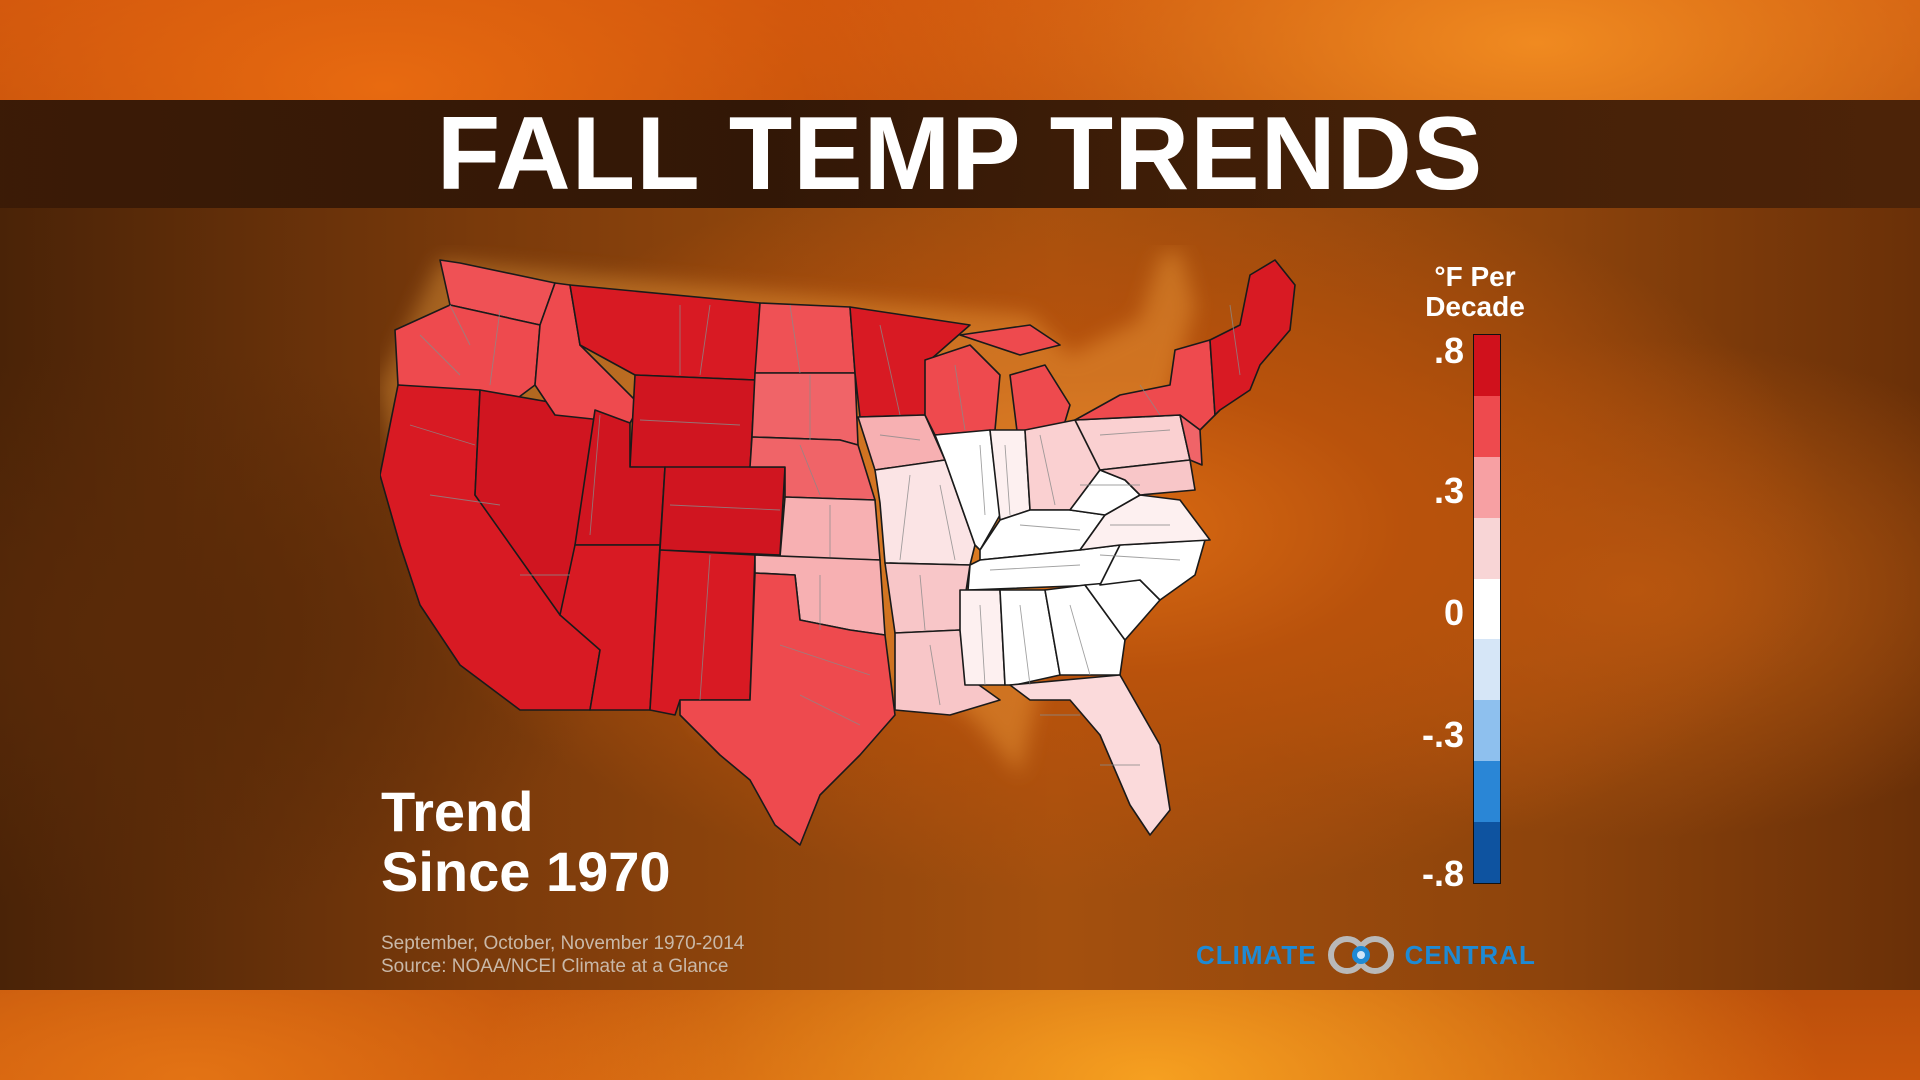 The height and width of the screenshot is (1080, 1920). Describe the element at coordinates (1030, 637) in the screenshot. I see `state-alabama` at that location.